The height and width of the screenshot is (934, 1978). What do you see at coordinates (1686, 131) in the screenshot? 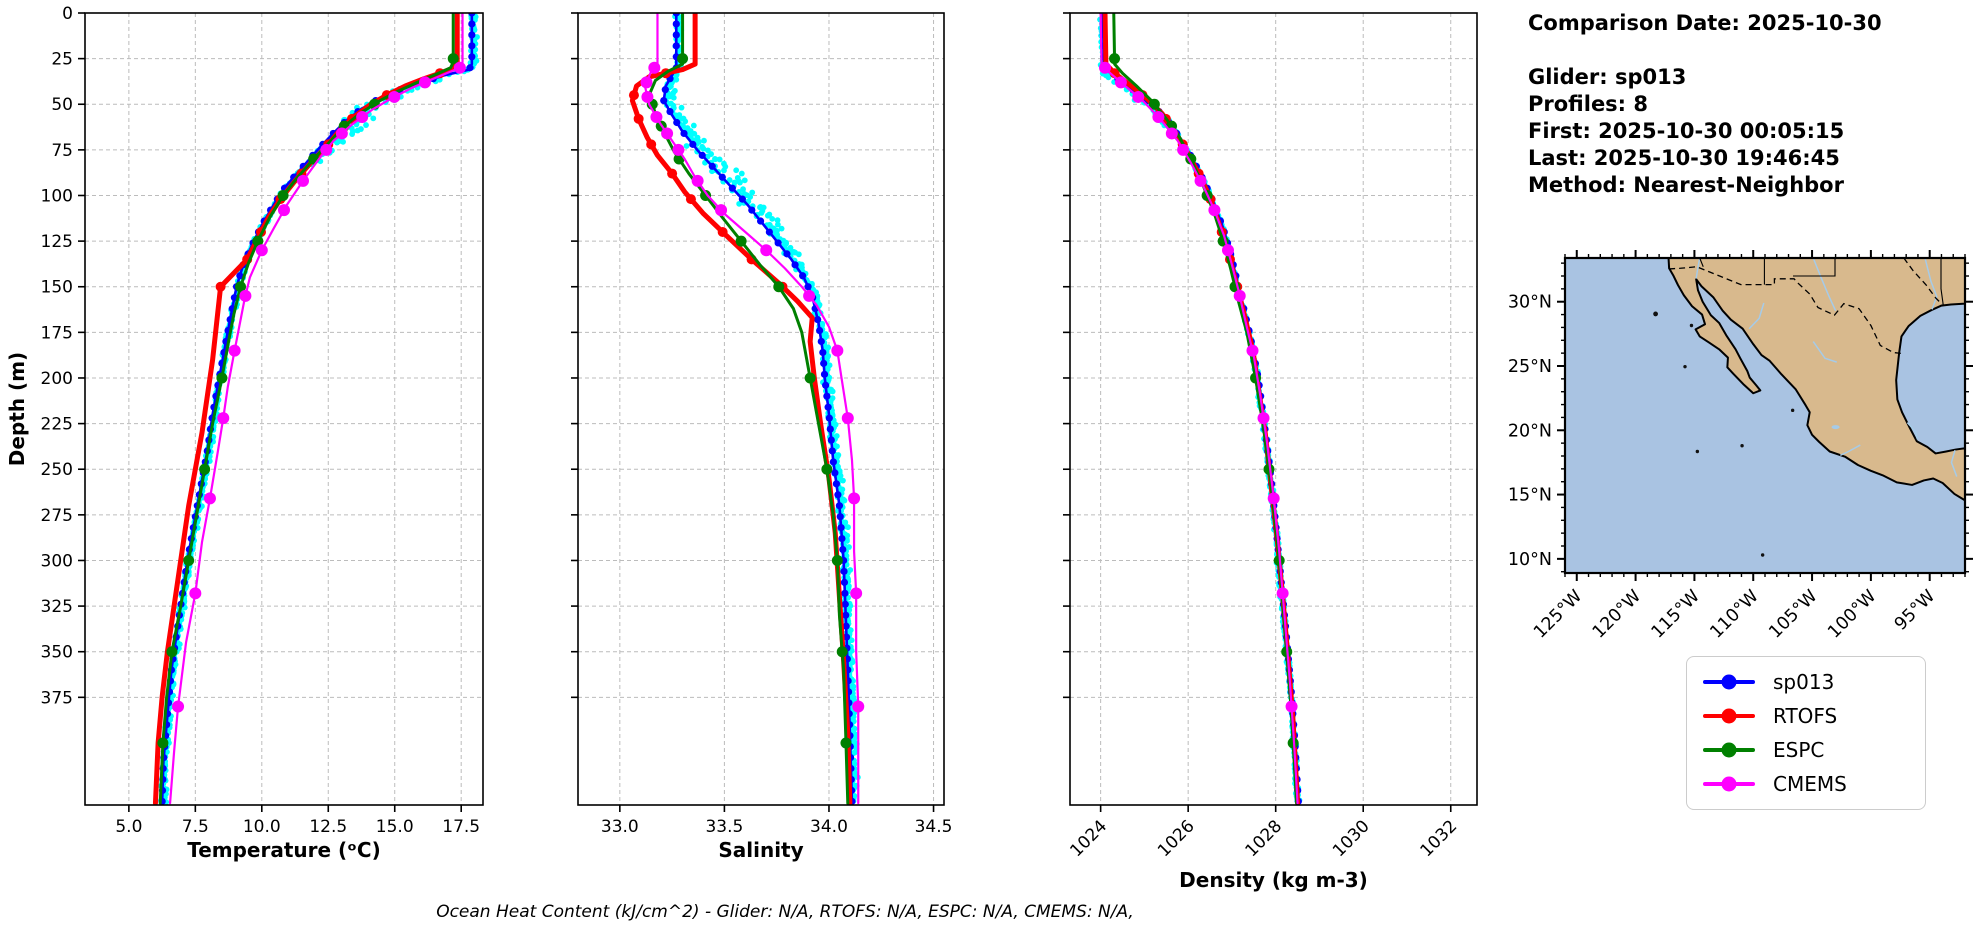
I see `first-profile-time-text: First: 2025-10-30 00:05:15` at bounding box center [1686, 131].